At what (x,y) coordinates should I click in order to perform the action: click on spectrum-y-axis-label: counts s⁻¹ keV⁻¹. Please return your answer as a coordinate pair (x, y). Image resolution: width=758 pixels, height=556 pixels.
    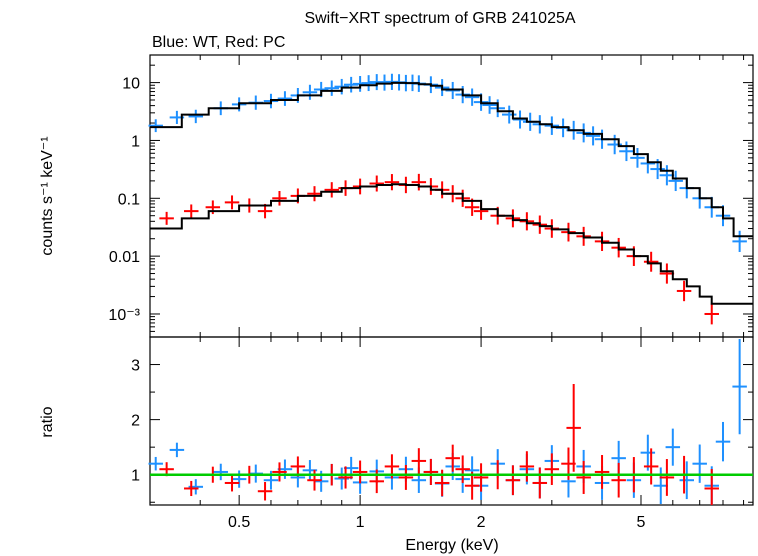
    Looking at the image, I should click on (47, 195).